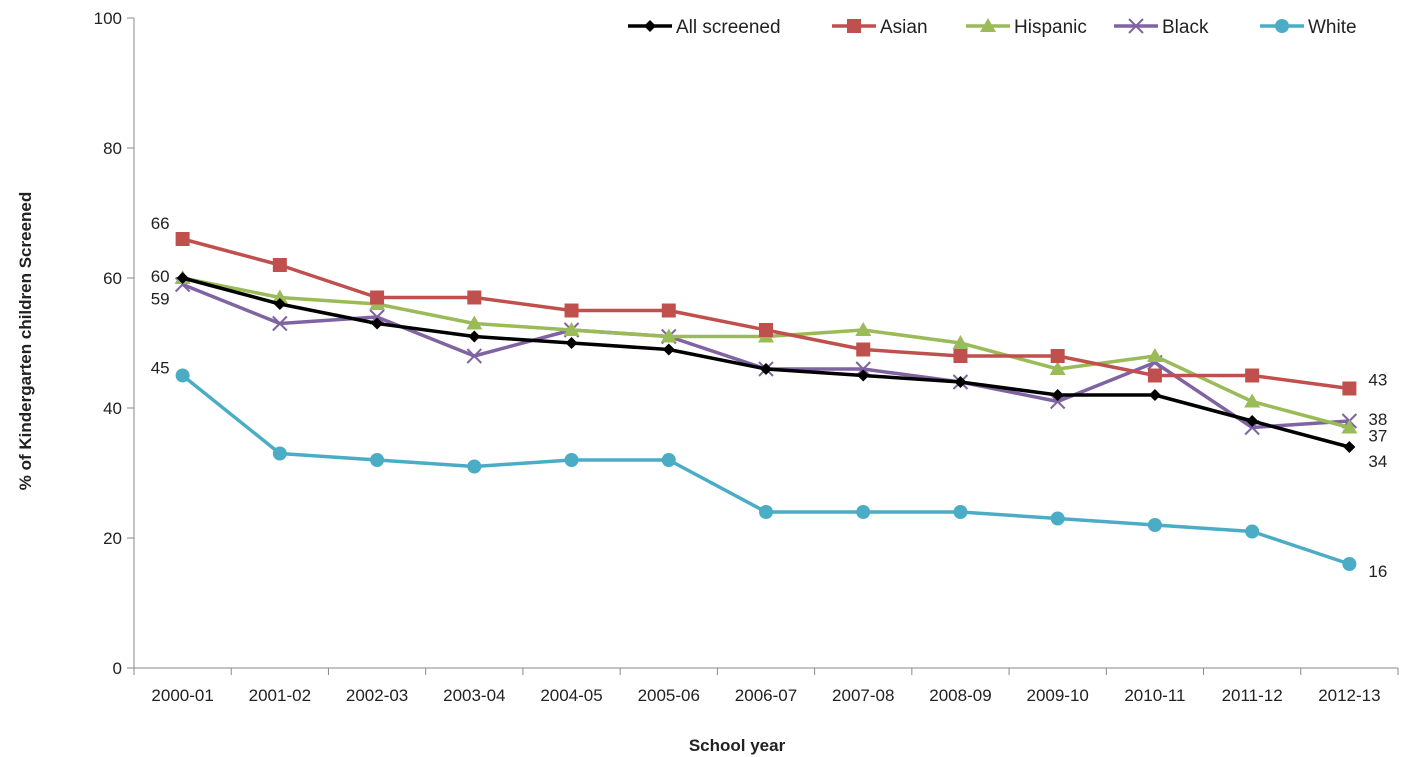 The image size is (1402, 757). Describe the element at coordinates (650, 26) in the screenshot. I see `legend-marker-all-screened` at that location.